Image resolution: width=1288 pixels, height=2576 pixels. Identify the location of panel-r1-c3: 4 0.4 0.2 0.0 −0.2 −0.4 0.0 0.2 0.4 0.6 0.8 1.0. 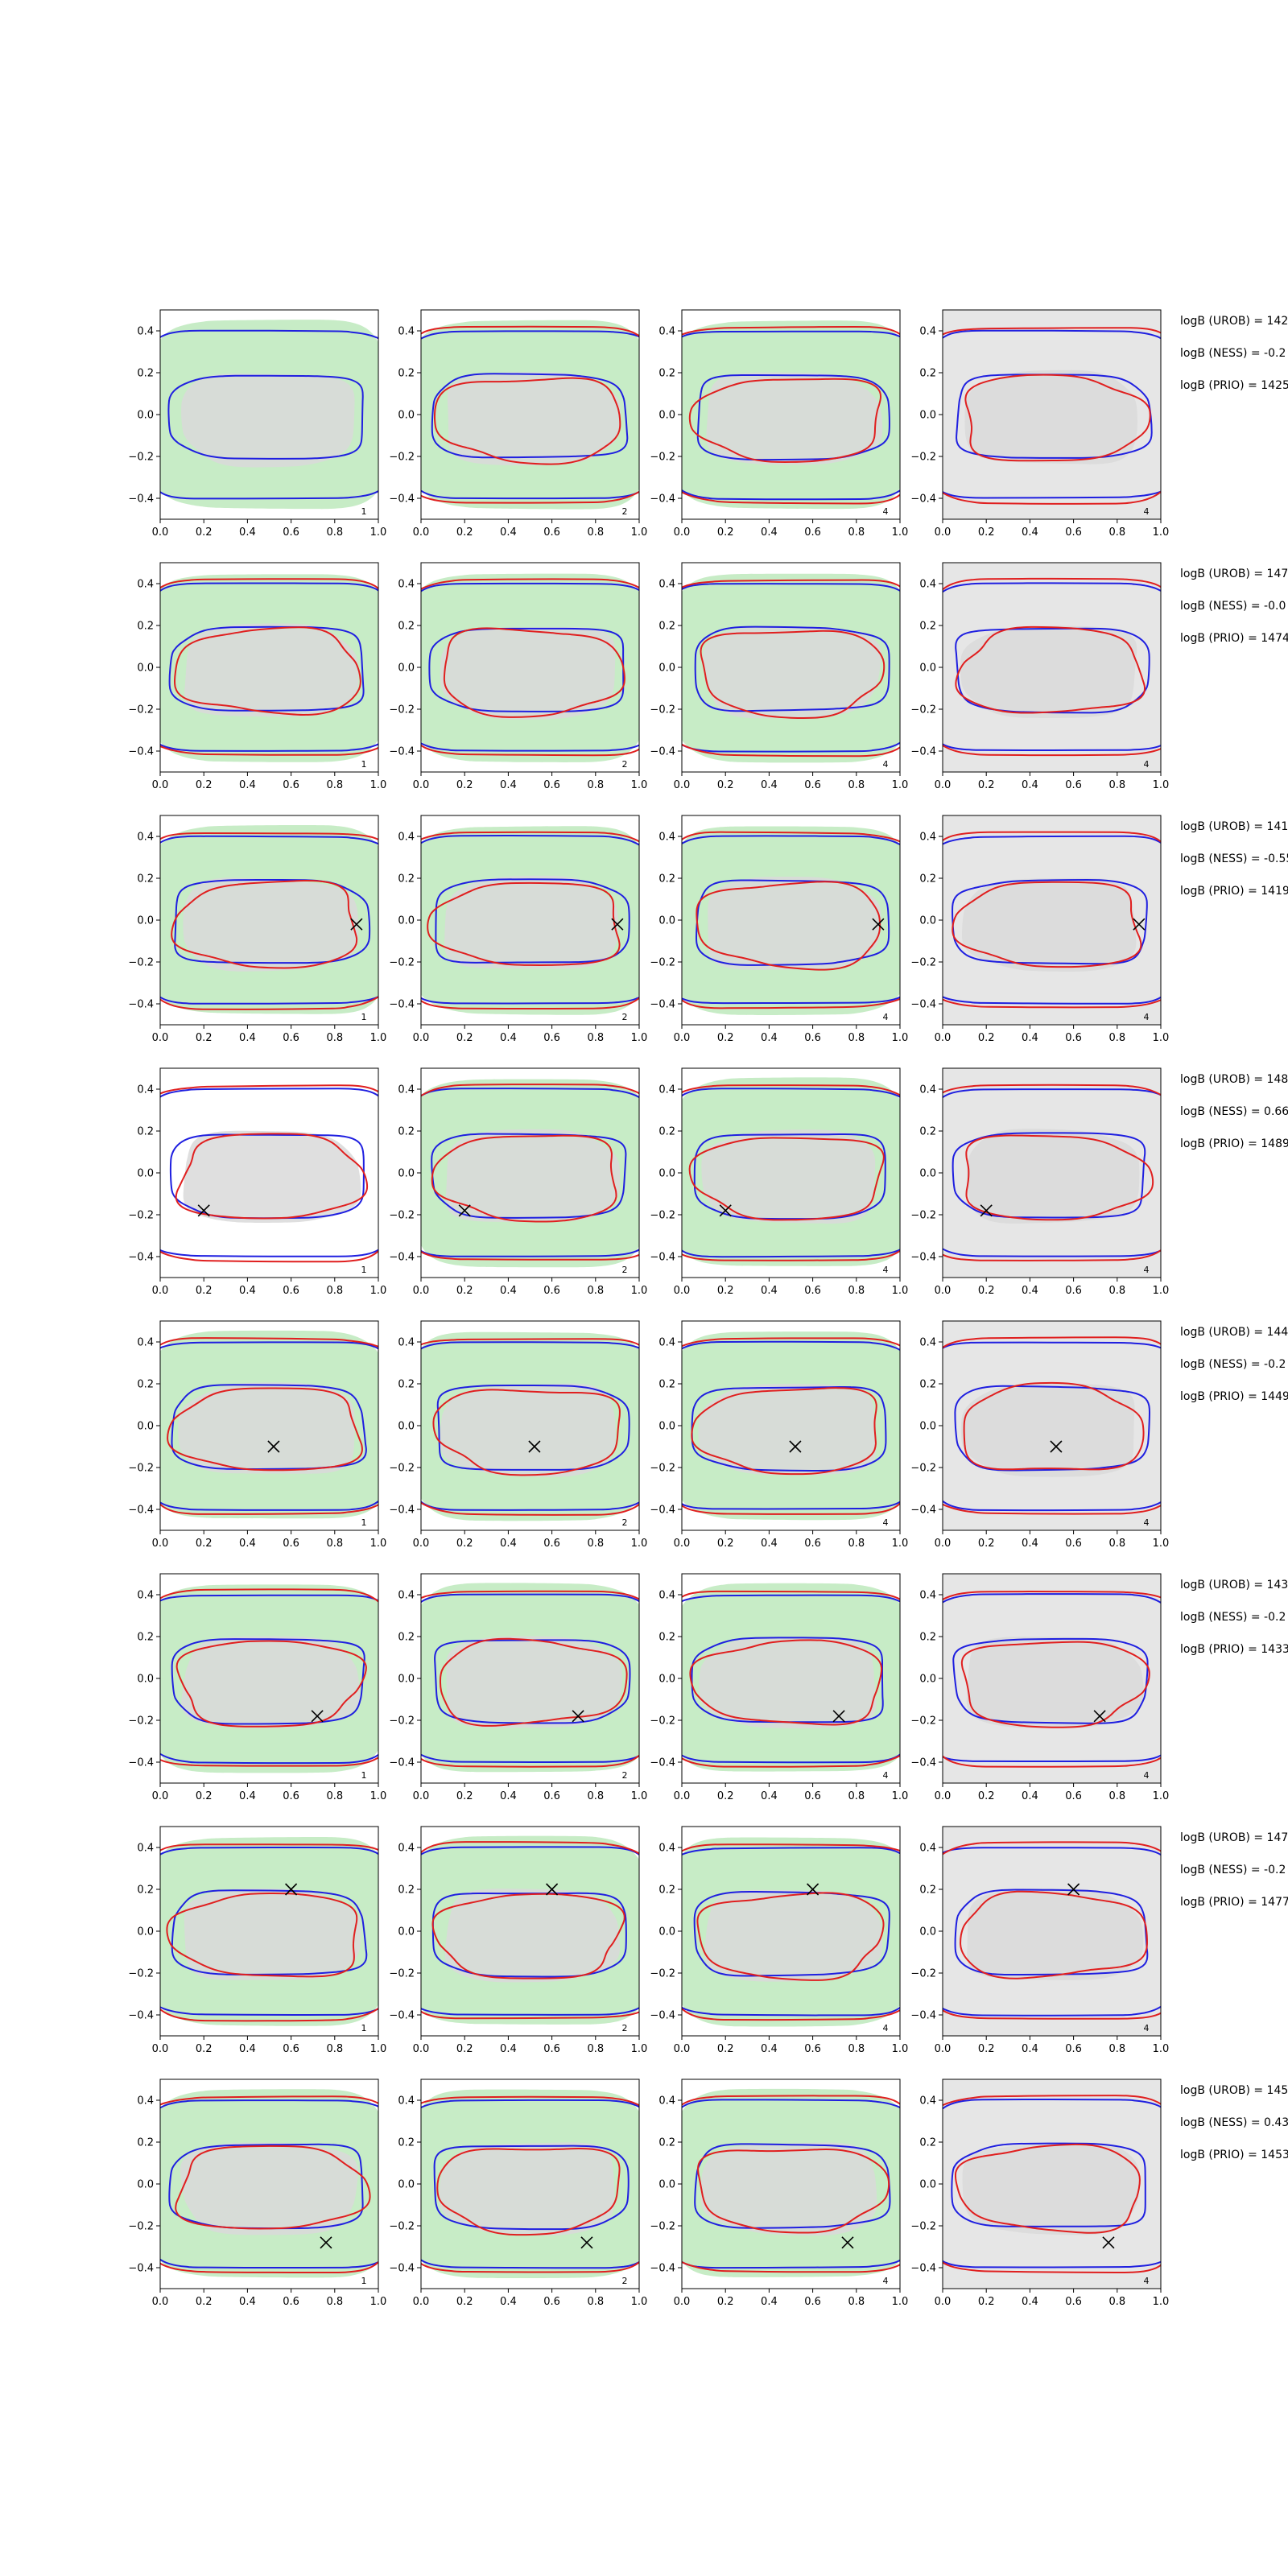
(779, 424).